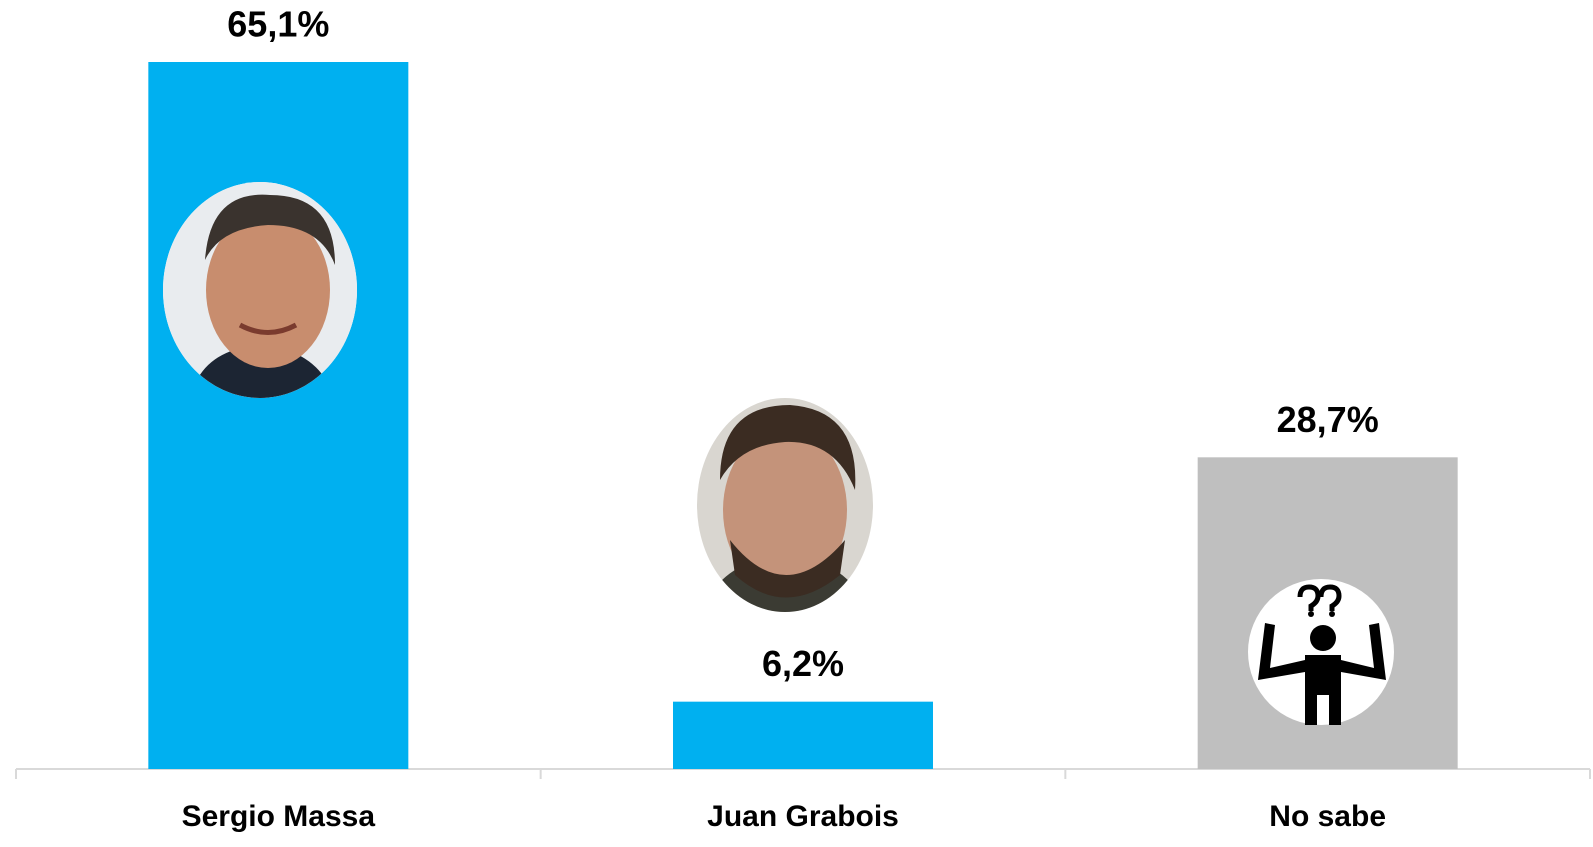 Image resolution: width=1593 pixels, height=847 pixels. What do you see at coordinates (279, 816) in the screenshot?
I see `x-tick-label: Sergio Massa` at bounding box center [279, 816].